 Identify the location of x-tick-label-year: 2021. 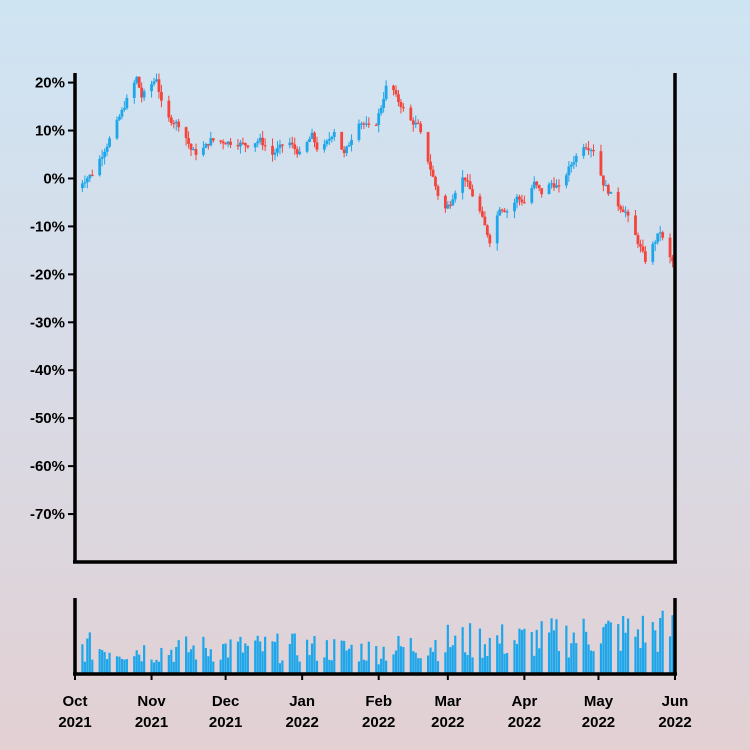
(225, 722).